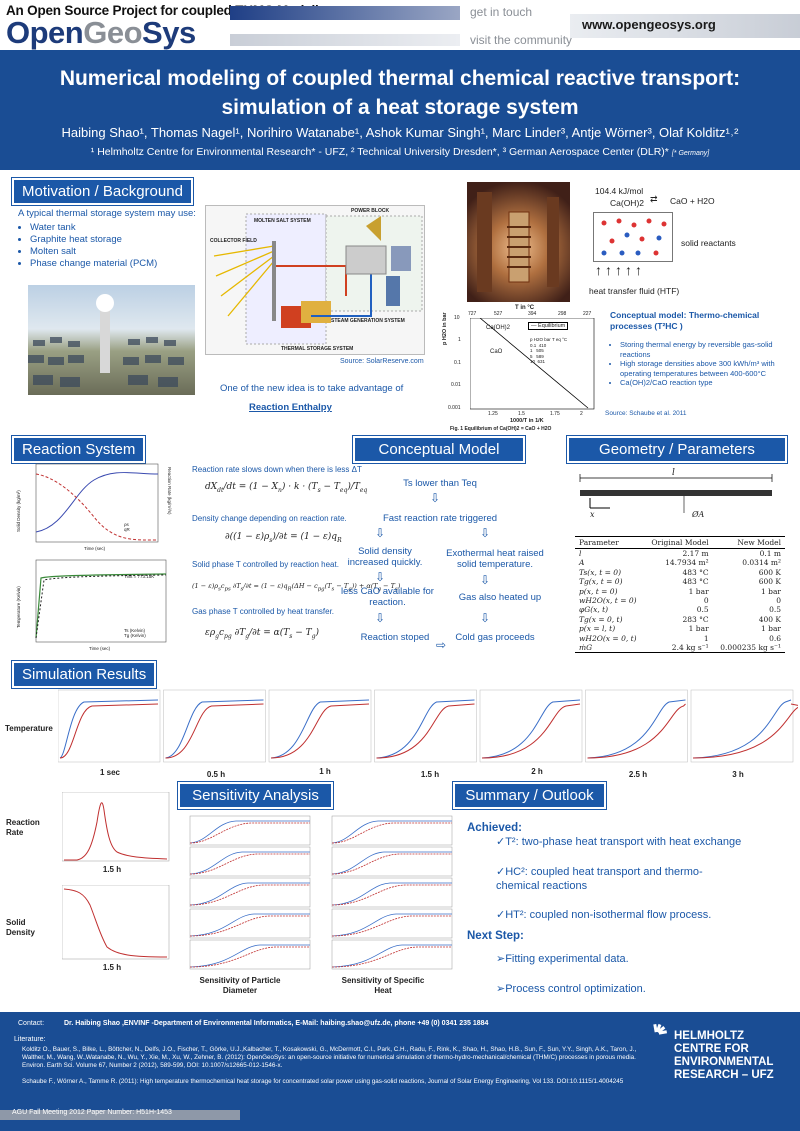 This screenshot has width=800, height=1131. I want to click on nav-bar-decor, so click(345, 13).